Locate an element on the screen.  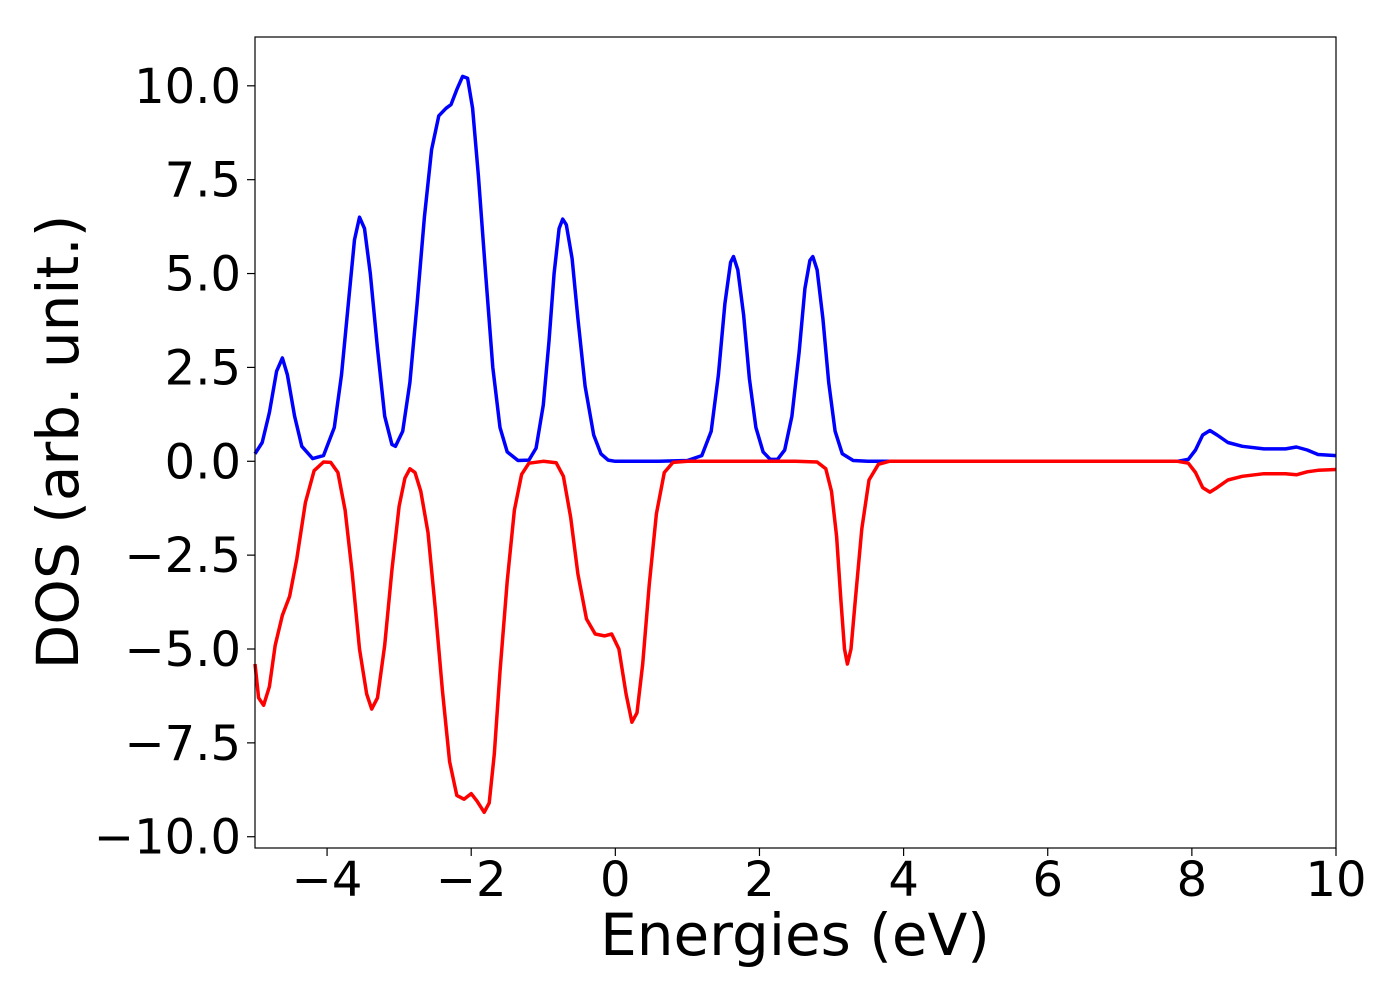
y-tick-label: −2.5 is located at coordinates (182, 556).